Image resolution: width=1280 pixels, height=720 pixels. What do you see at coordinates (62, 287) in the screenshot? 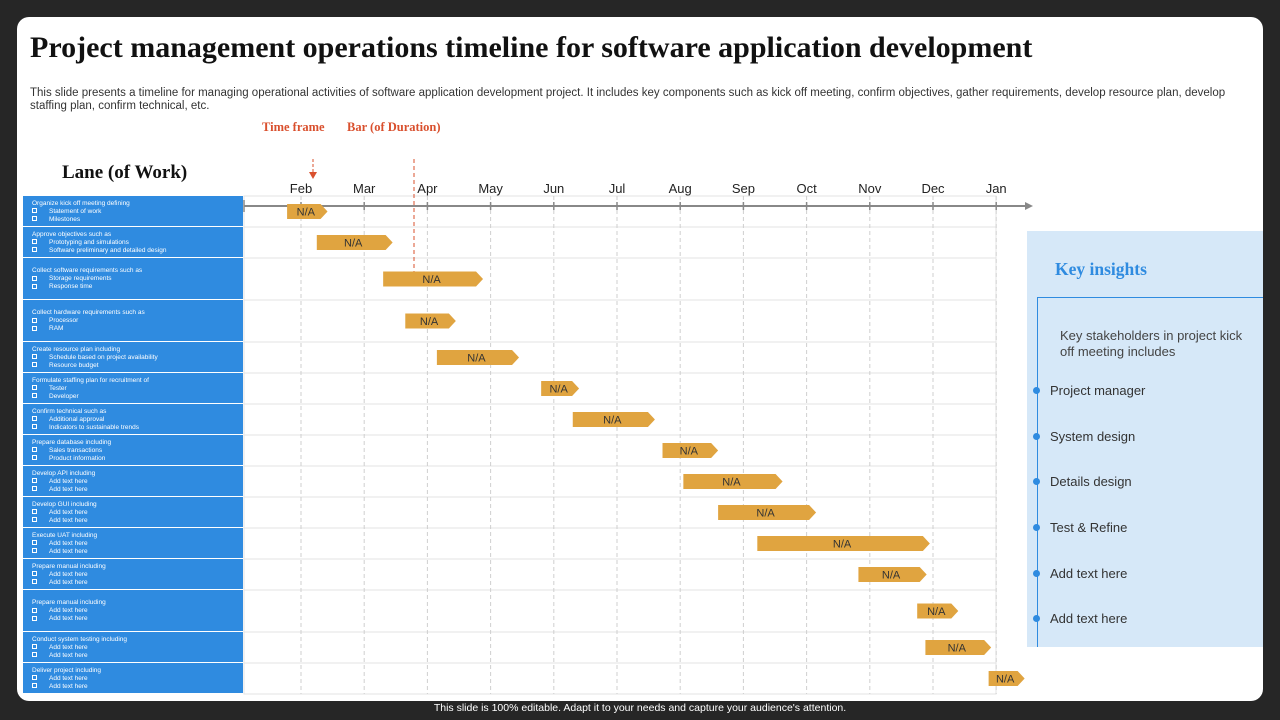
I see `lane-bullet: Response time` at bounding box center [62, 287].